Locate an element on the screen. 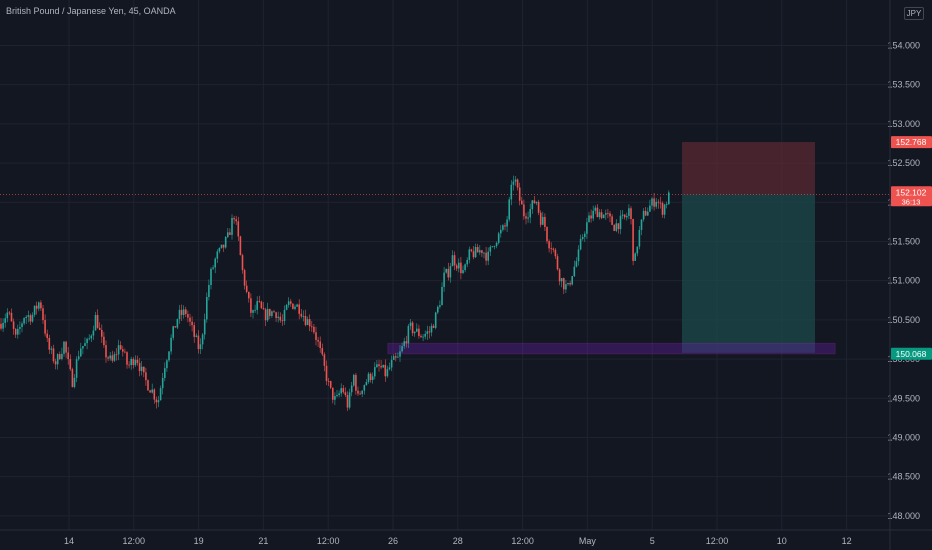 The width and height of the screenshot is (932, 550). x-tick-label: 12 is located at coordinates (847, 541).